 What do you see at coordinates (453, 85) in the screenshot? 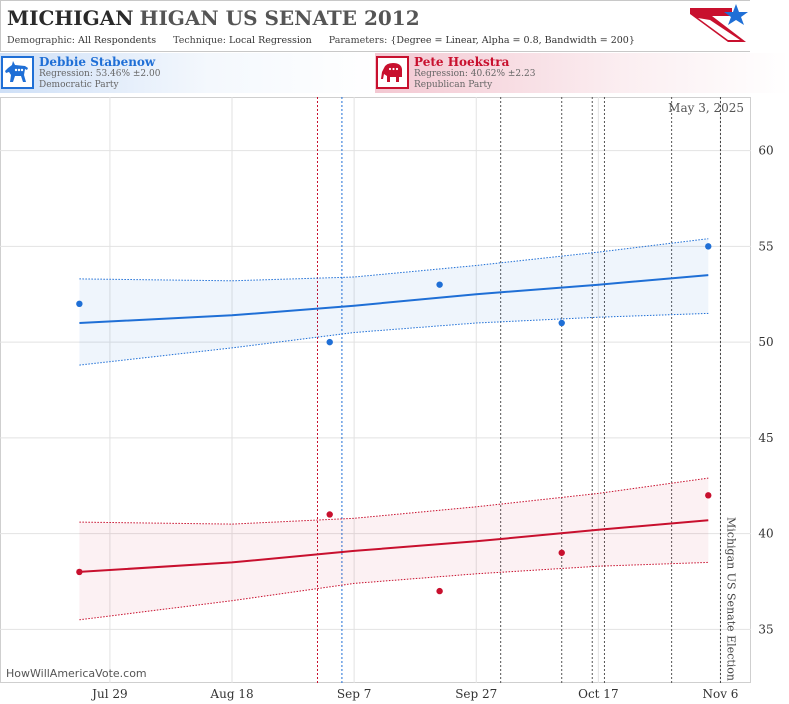
I see `candidate-party-rep: Republican Party` at bounding box center [453, 85].